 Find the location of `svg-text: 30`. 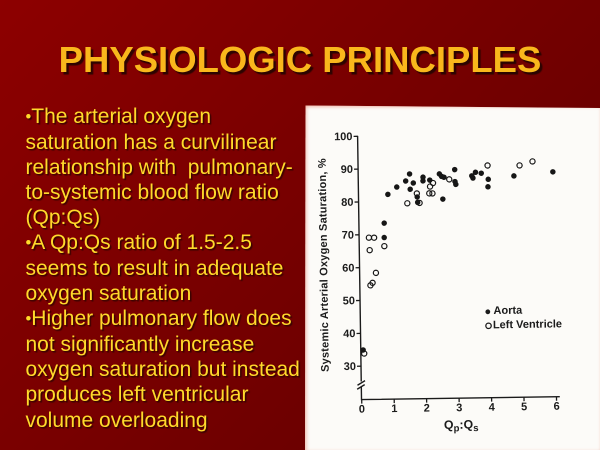

svg-text: 30 is located at coordinates (350, 366).